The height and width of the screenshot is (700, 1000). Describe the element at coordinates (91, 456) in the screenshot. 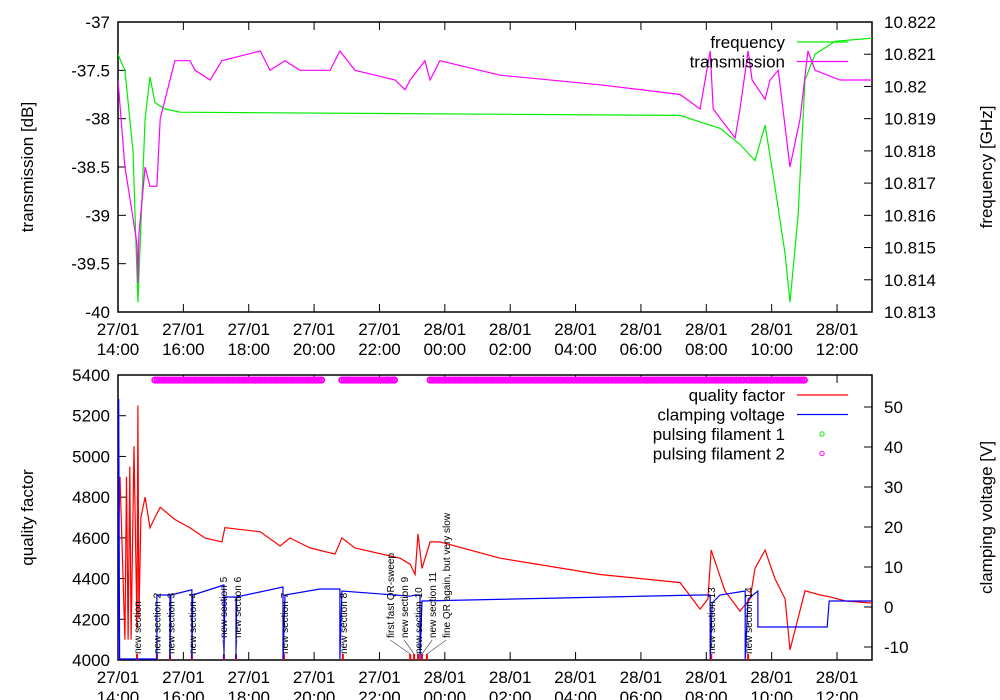

I see `y-tick-label: 5000` at that location.